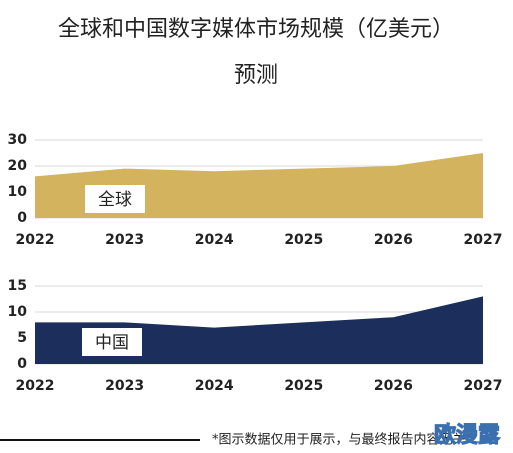 The height and width of the screenshot is (453, 513). I want to click on y-tick-label: 30, so click(18, 140).